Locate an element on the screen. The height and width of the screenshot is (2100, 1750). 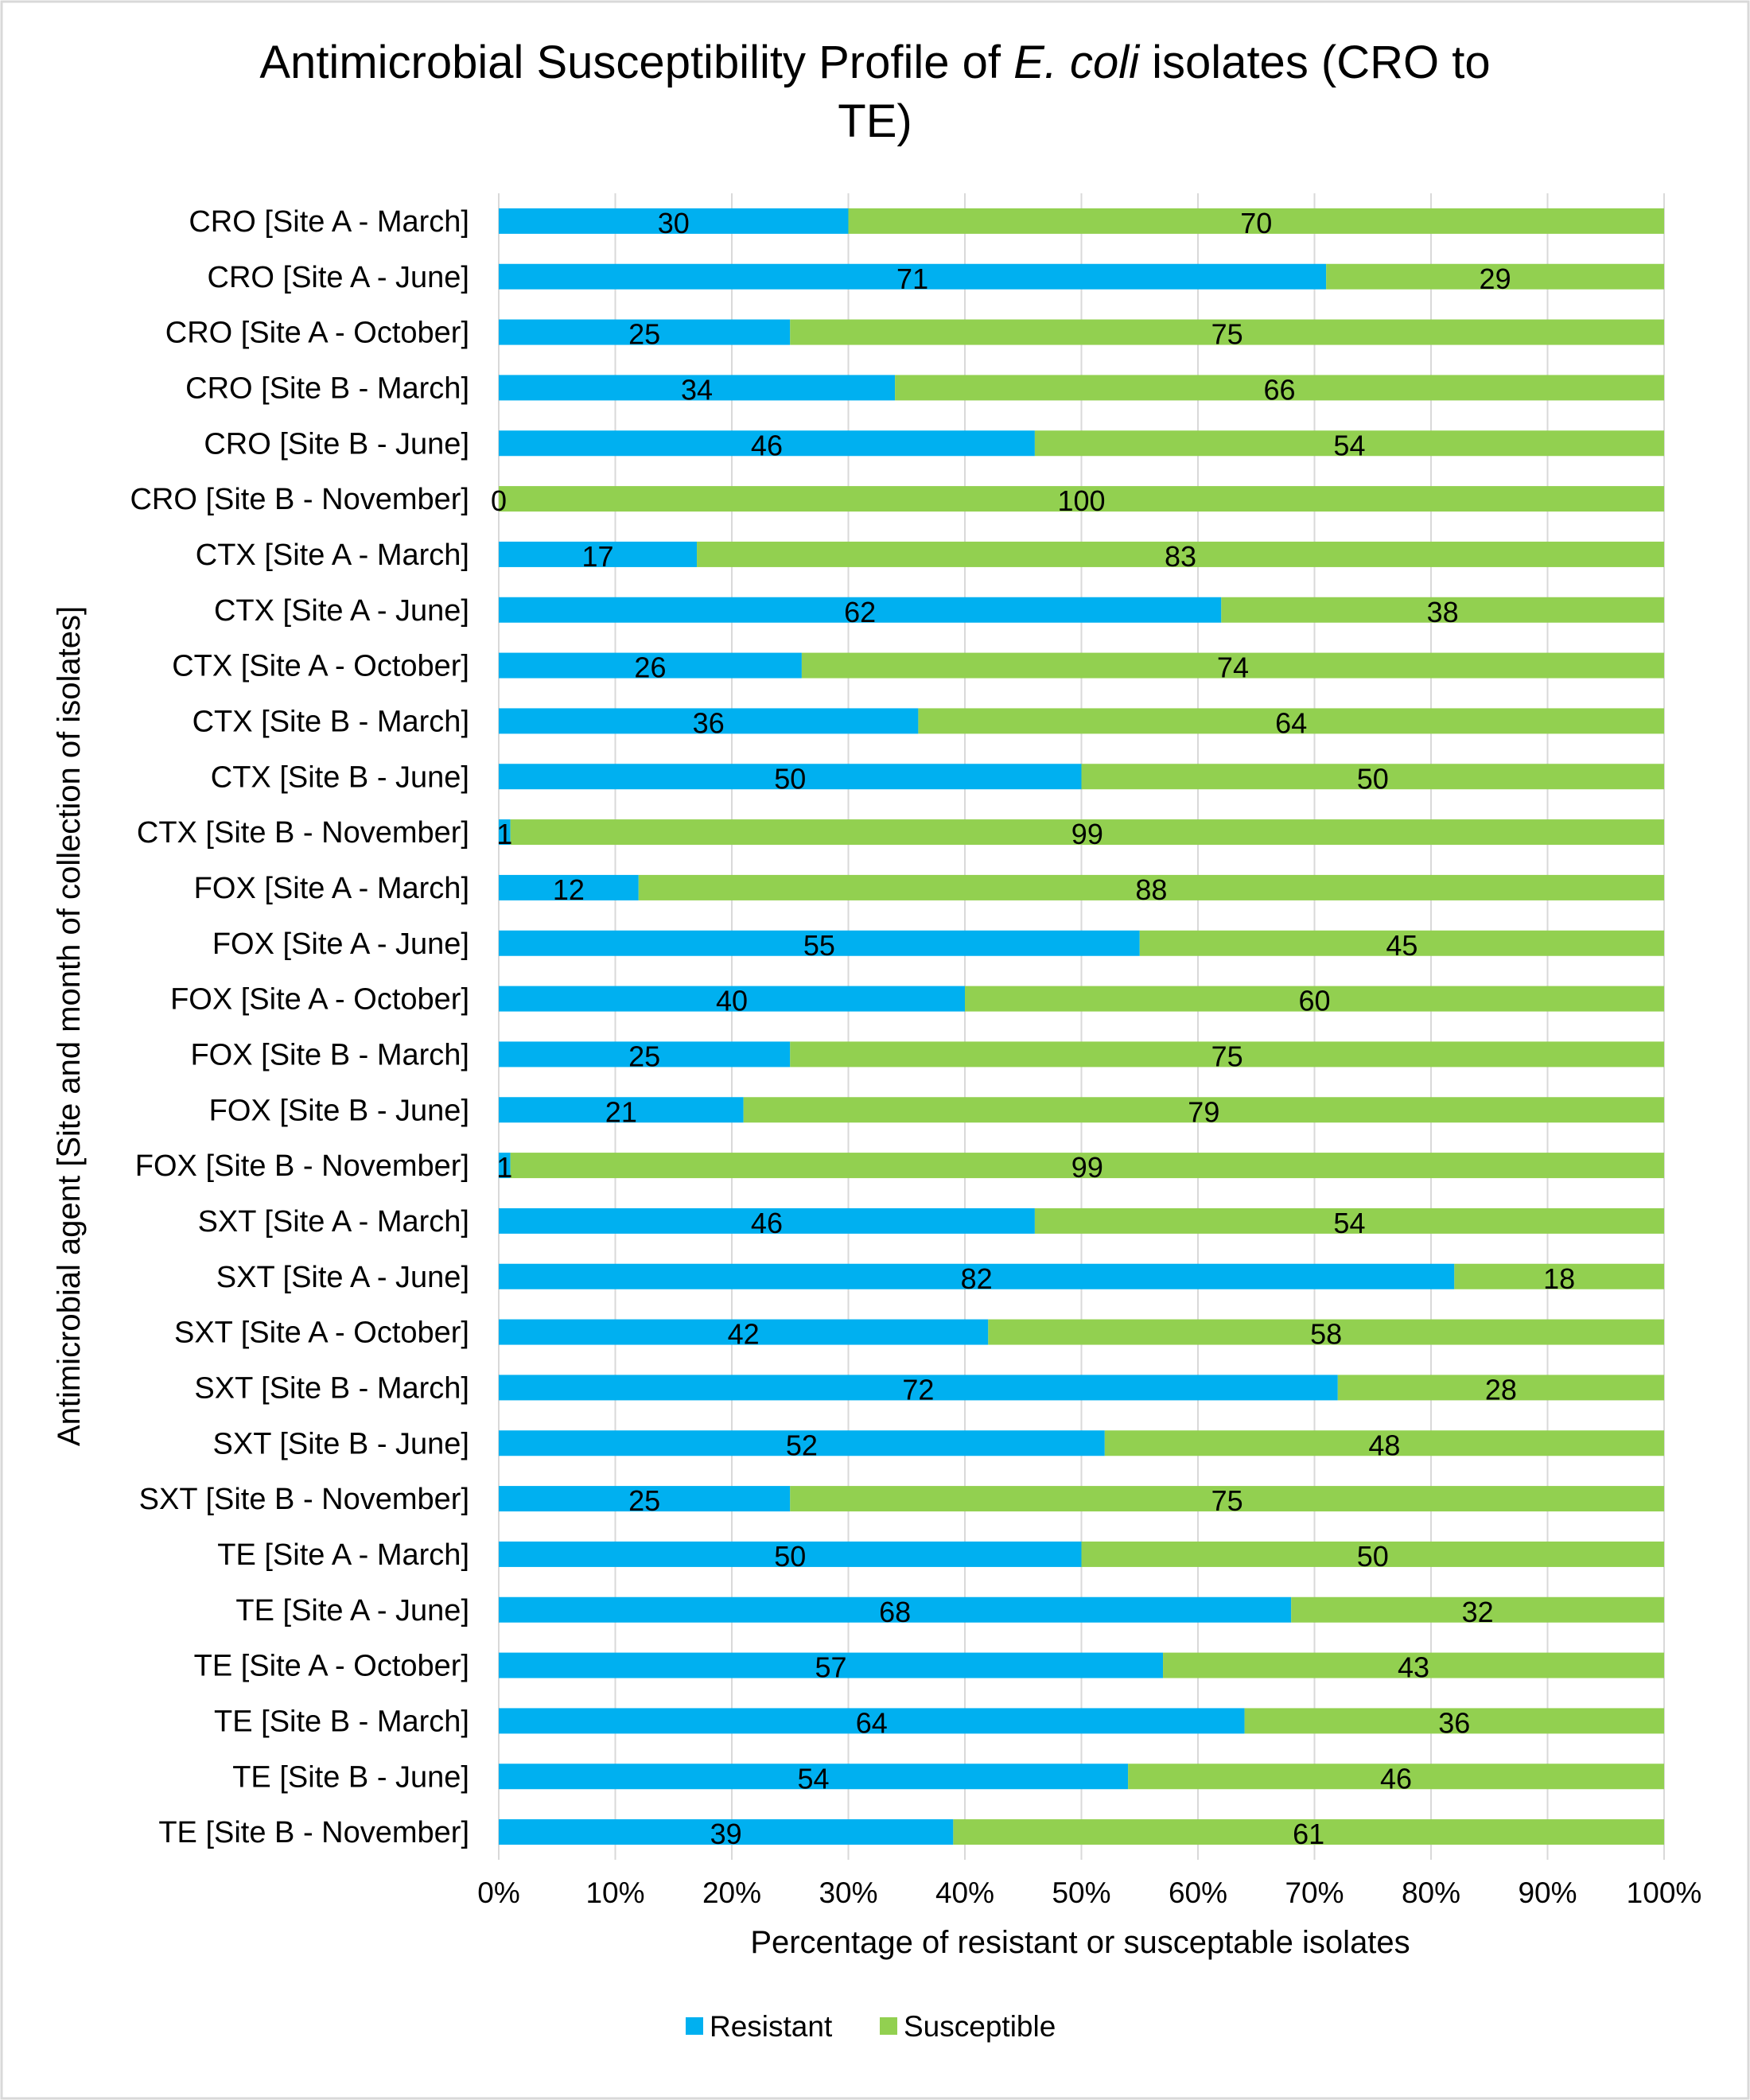
data-label-resistant: 71 is located at coordinates (912, 278).